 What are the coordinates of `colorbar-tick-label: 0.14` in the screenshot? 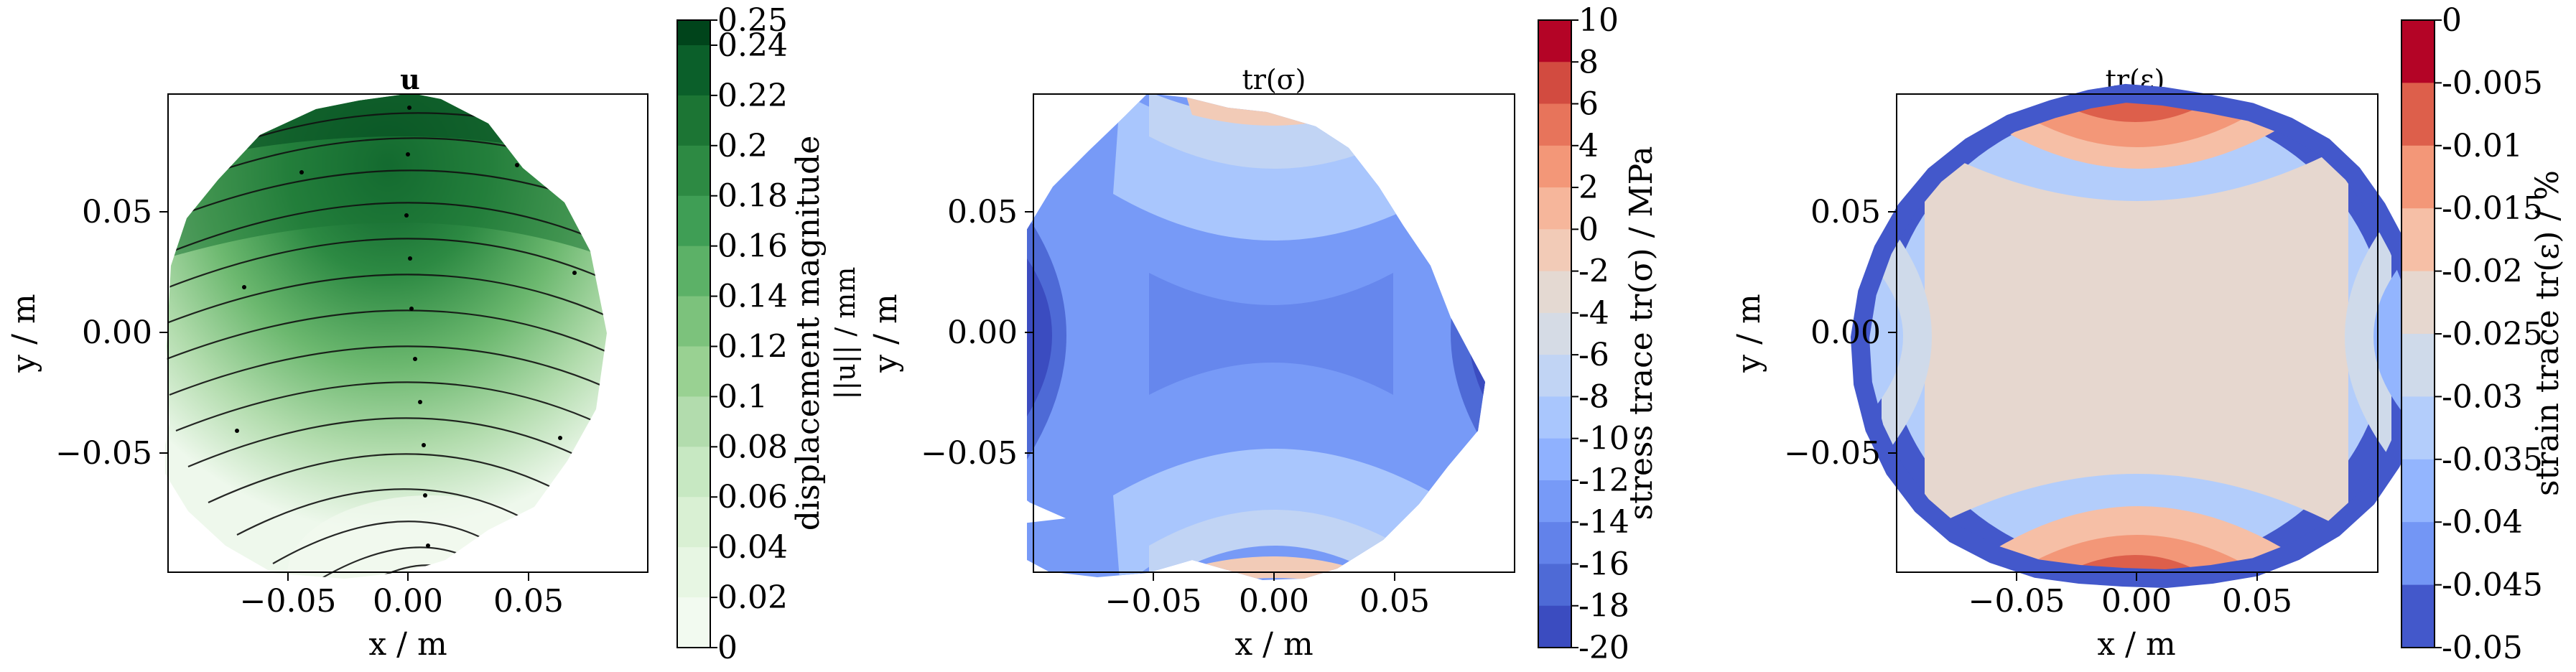 It's located at (753, 297).